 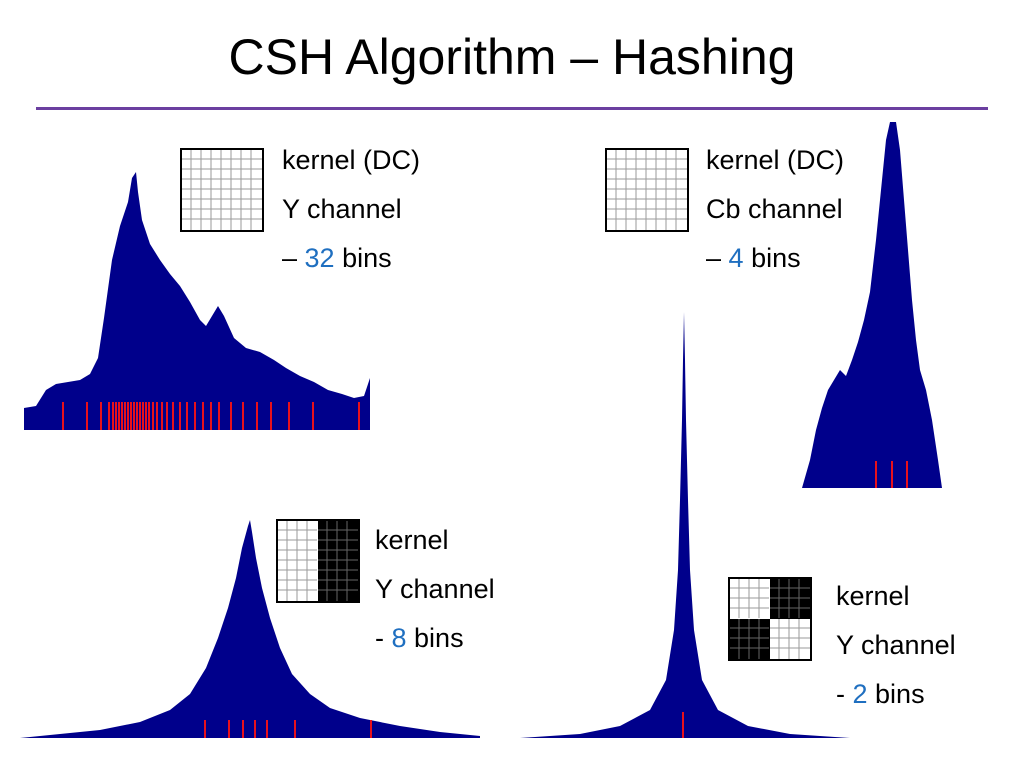 I want to click on histogram-y-dc, so click(x=197, y=301).